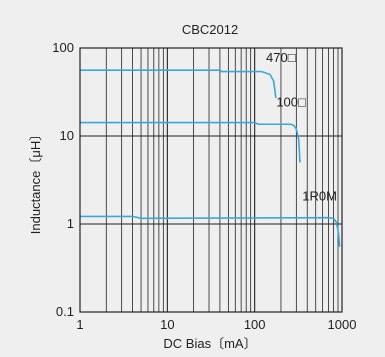 Image resolution: width=385 pixels, height=357 pixels. Describe the element at coordinates (67, 135) in the screenshot. I see `y-tick-label: 10` at that location.